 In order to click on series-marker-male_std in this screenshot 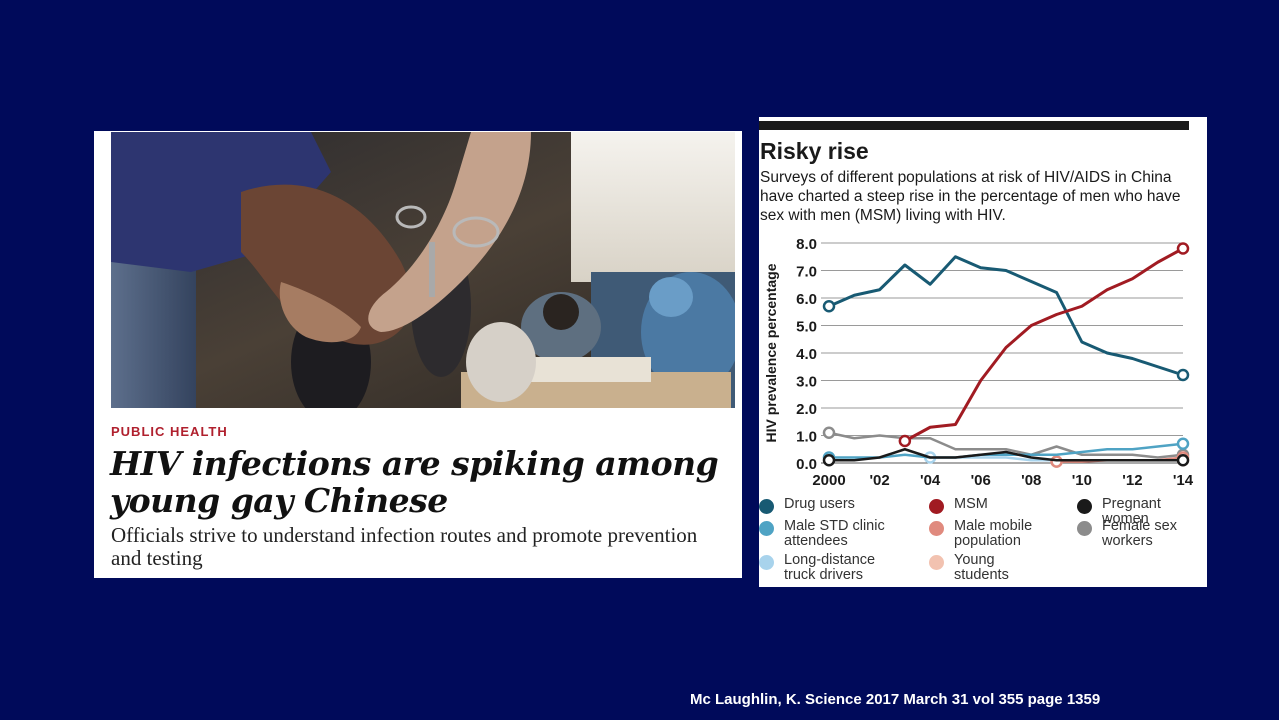, I will do `click(1183, 443)`.